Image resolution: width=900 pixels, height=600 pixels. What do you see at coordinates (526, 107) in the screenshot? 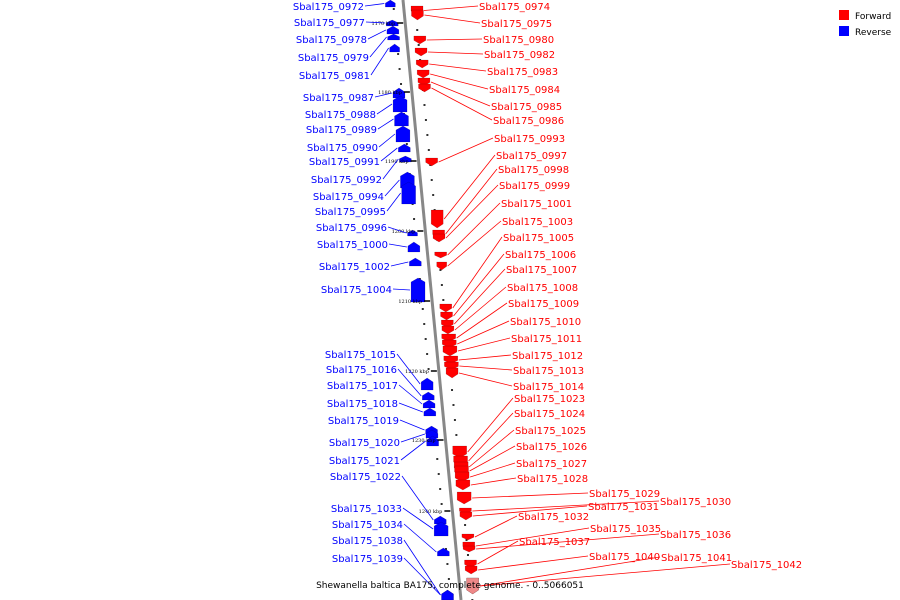
I see `label-Sbal175_0985: Sbal175_0985` at bounding box center [526, 107].